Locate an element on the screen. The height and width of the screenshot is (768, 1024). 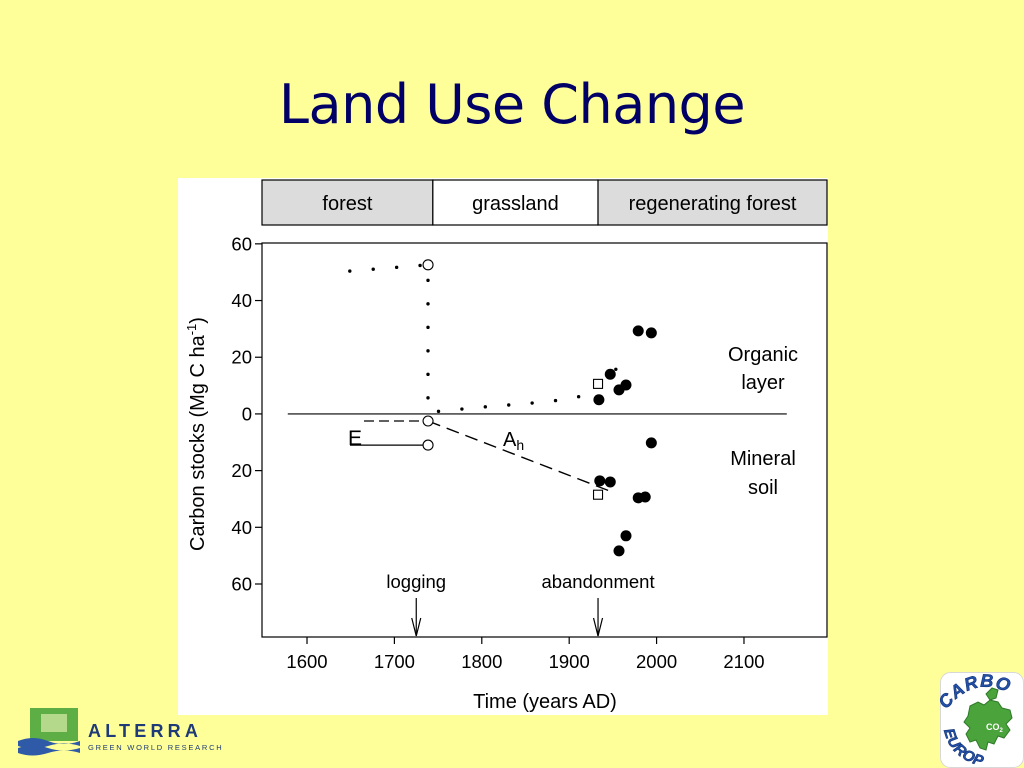
x-tick-label: 1800 is located at coordinates (481, 661).